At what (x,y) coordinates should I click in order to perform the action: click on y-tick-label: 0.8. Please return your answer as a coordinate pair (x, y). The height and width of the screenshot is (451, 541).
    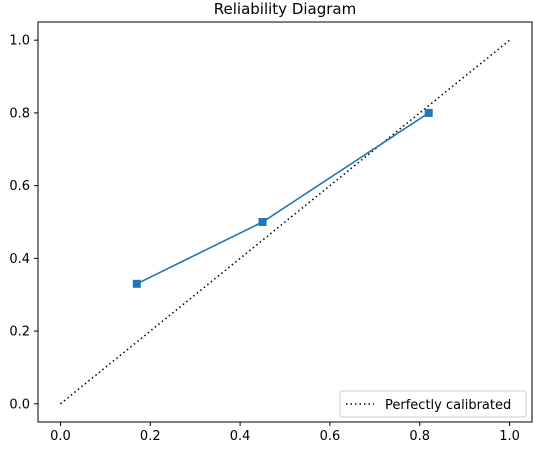
    Looking at the image, I should click on (19, 113).